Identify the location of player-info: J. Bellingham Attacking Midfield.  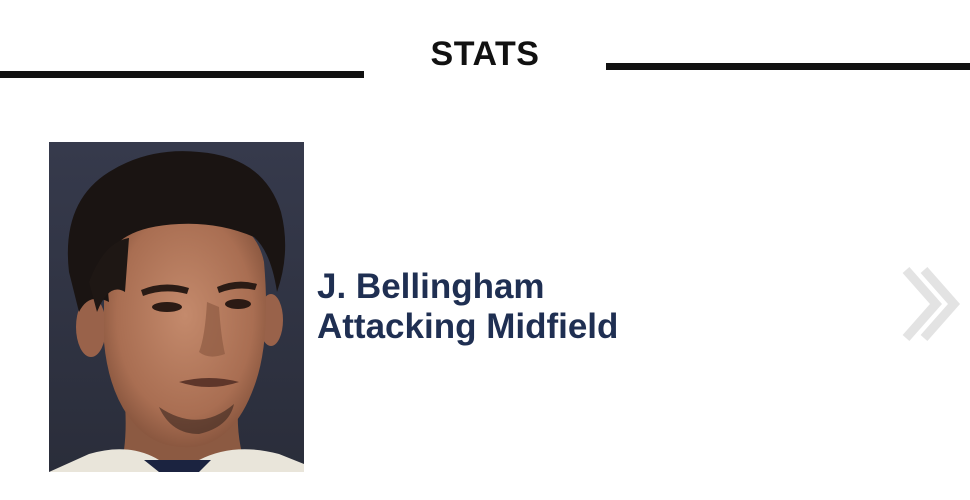
(467, 307).